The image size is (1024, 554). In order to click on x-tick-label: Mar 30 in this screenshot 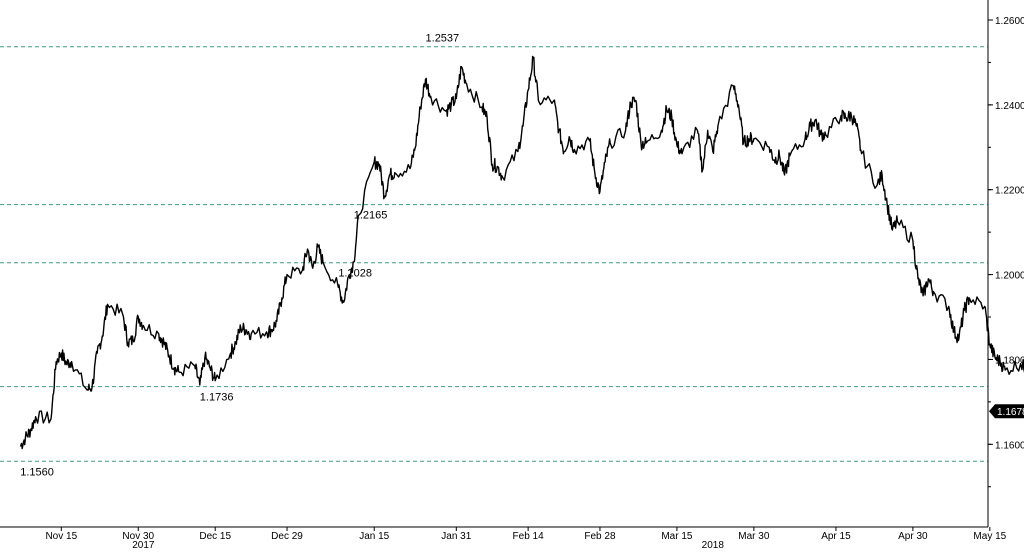, I will do `click(754, 536)`.